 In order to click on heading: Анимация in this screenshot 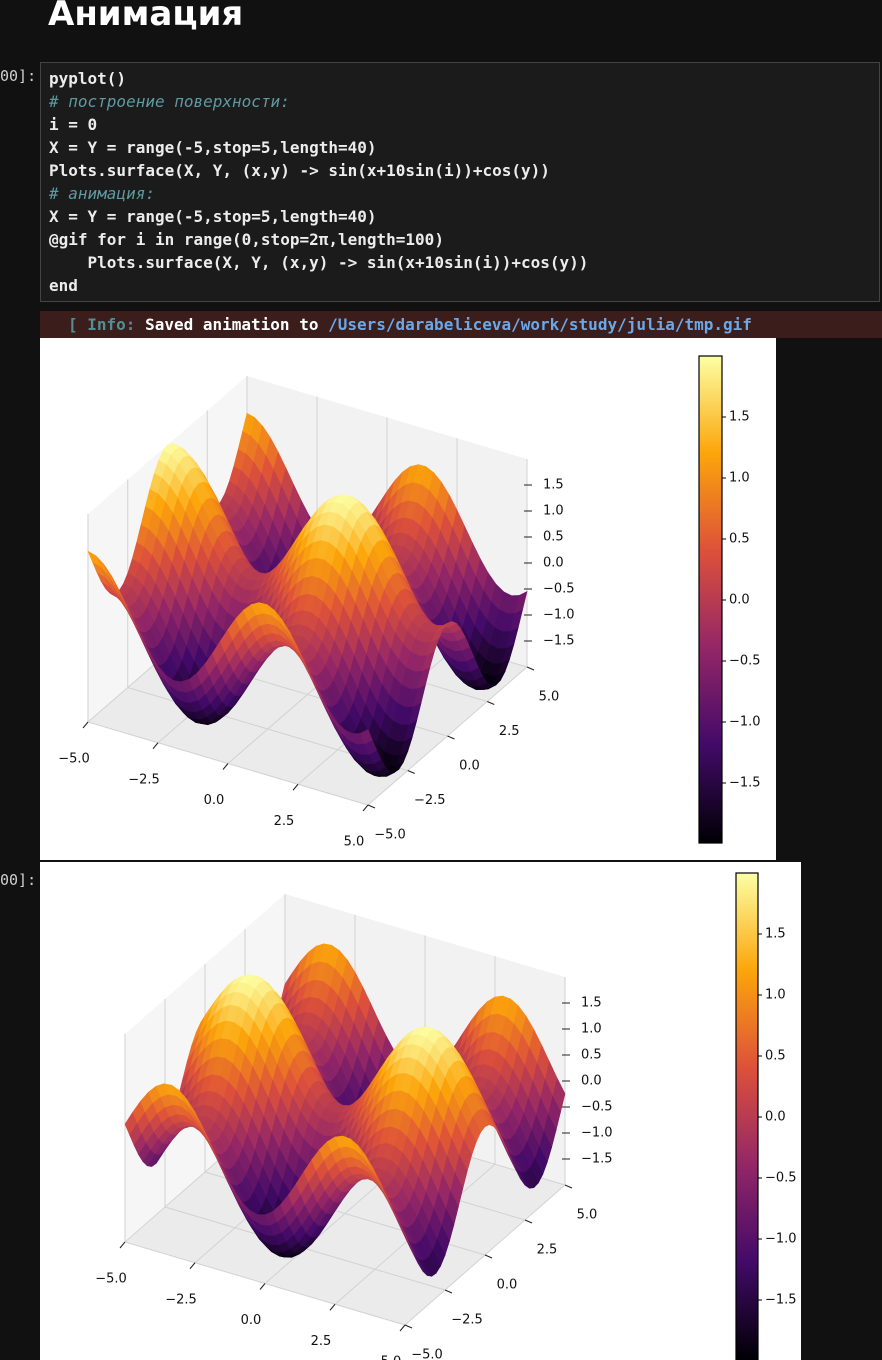, I will do `click(146, 17)`.